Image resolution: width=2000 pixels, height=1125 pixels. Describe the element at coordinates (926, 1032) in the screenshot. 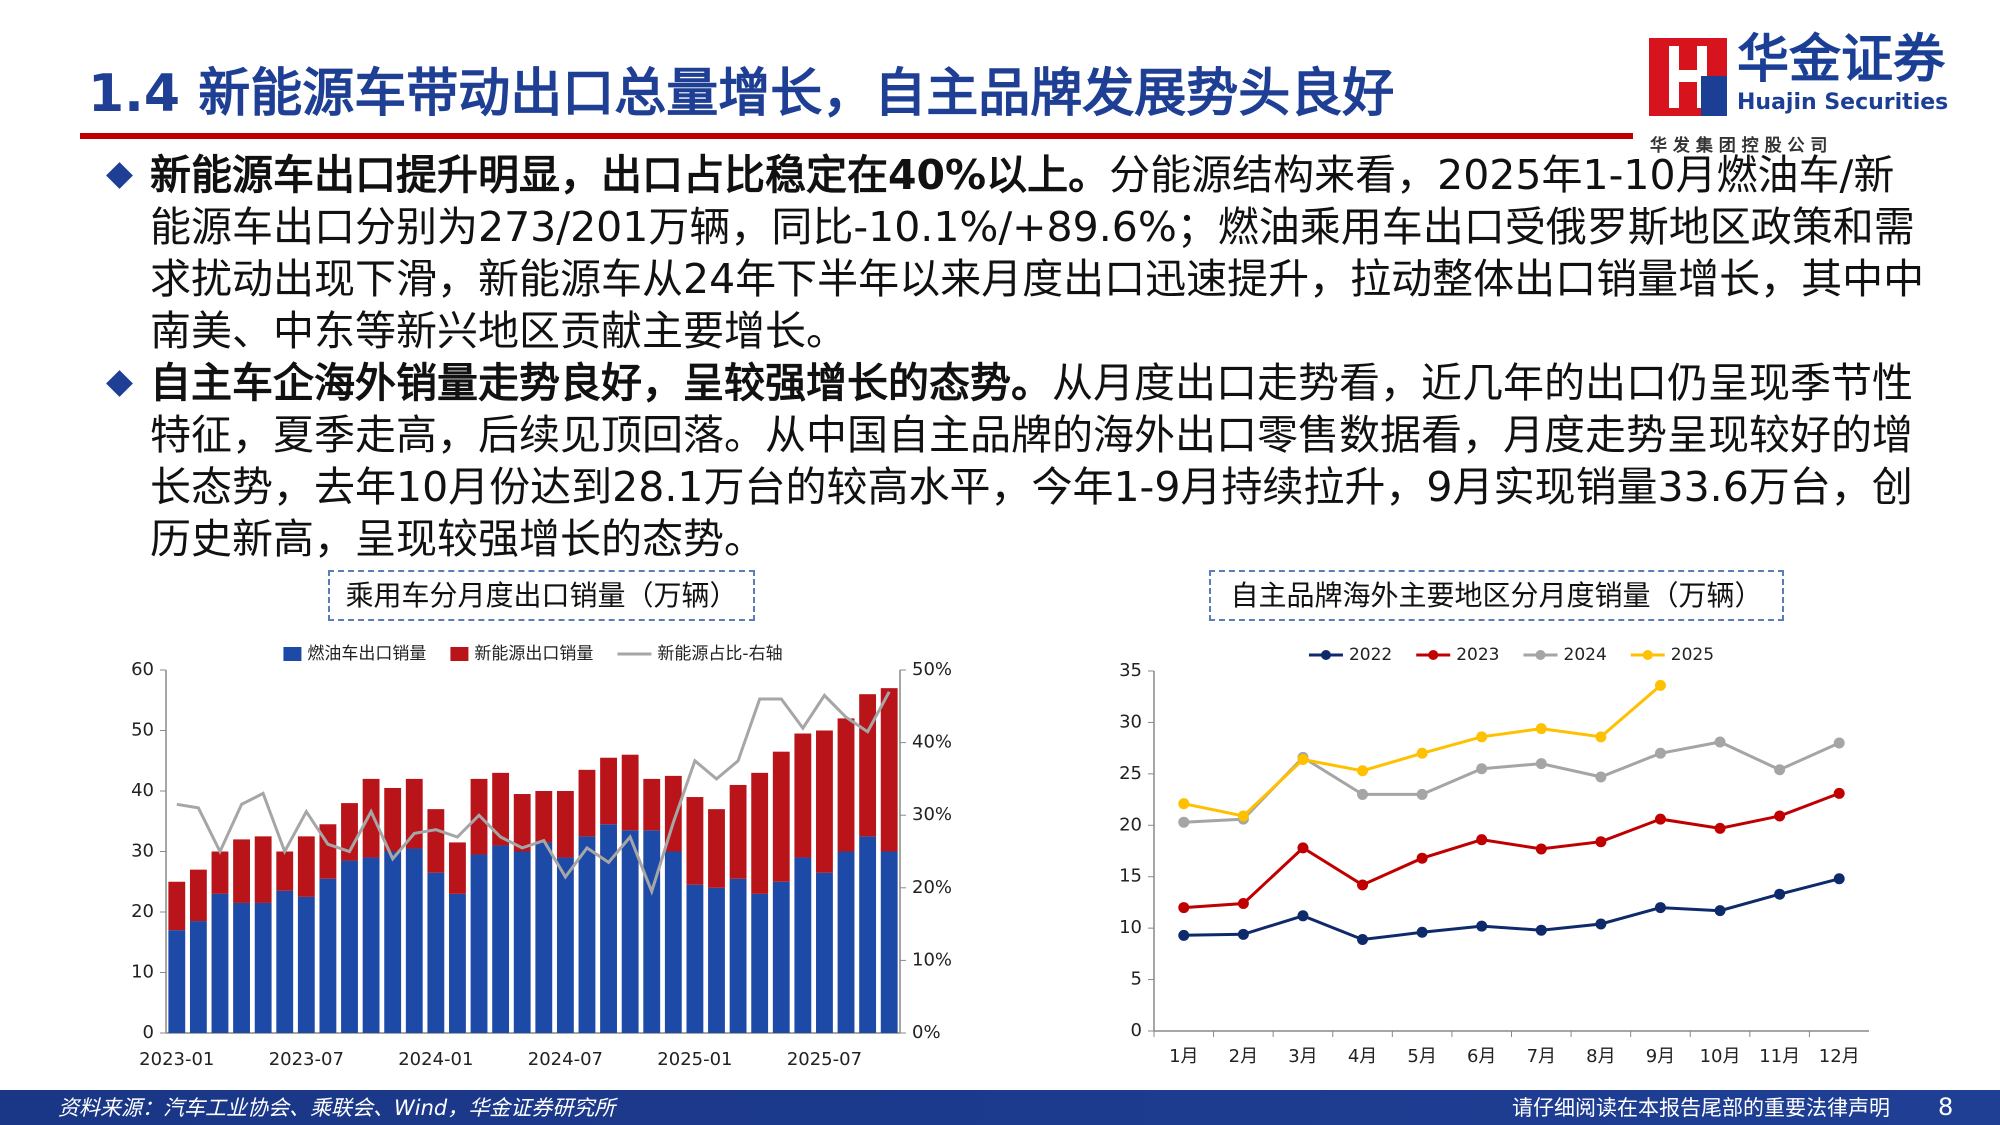

I see `y2-tick-label: 0%` at that location.